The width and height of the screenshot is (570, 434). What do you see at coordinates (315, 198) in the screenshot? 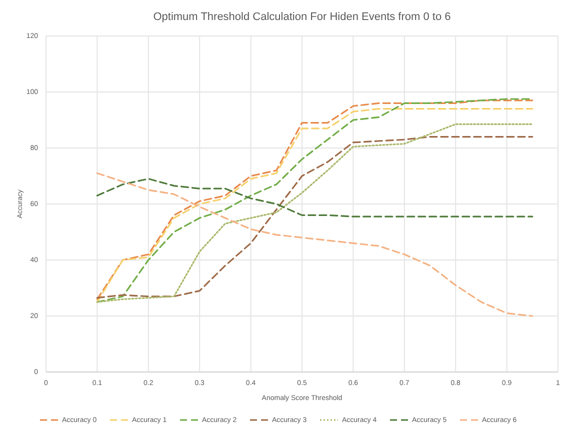
I see `line-series` at bounding box center [315, 198].